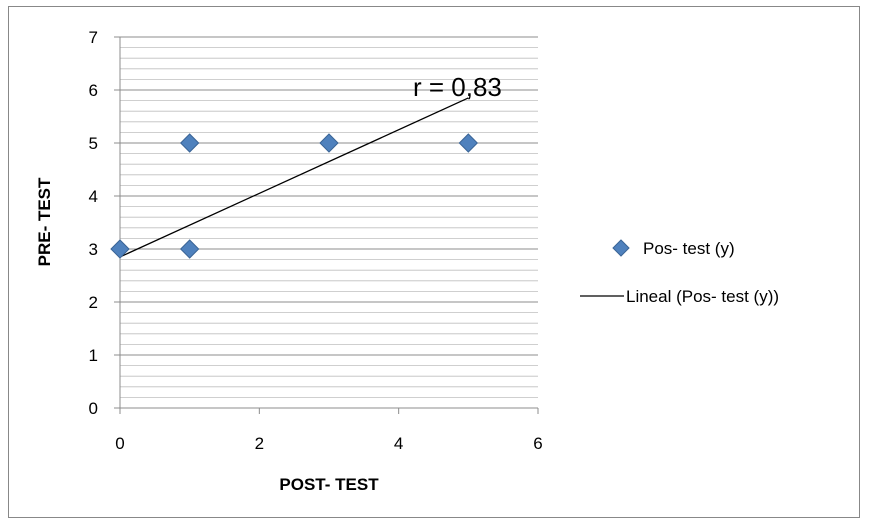  I want to click on trendline, so click(294, 177).